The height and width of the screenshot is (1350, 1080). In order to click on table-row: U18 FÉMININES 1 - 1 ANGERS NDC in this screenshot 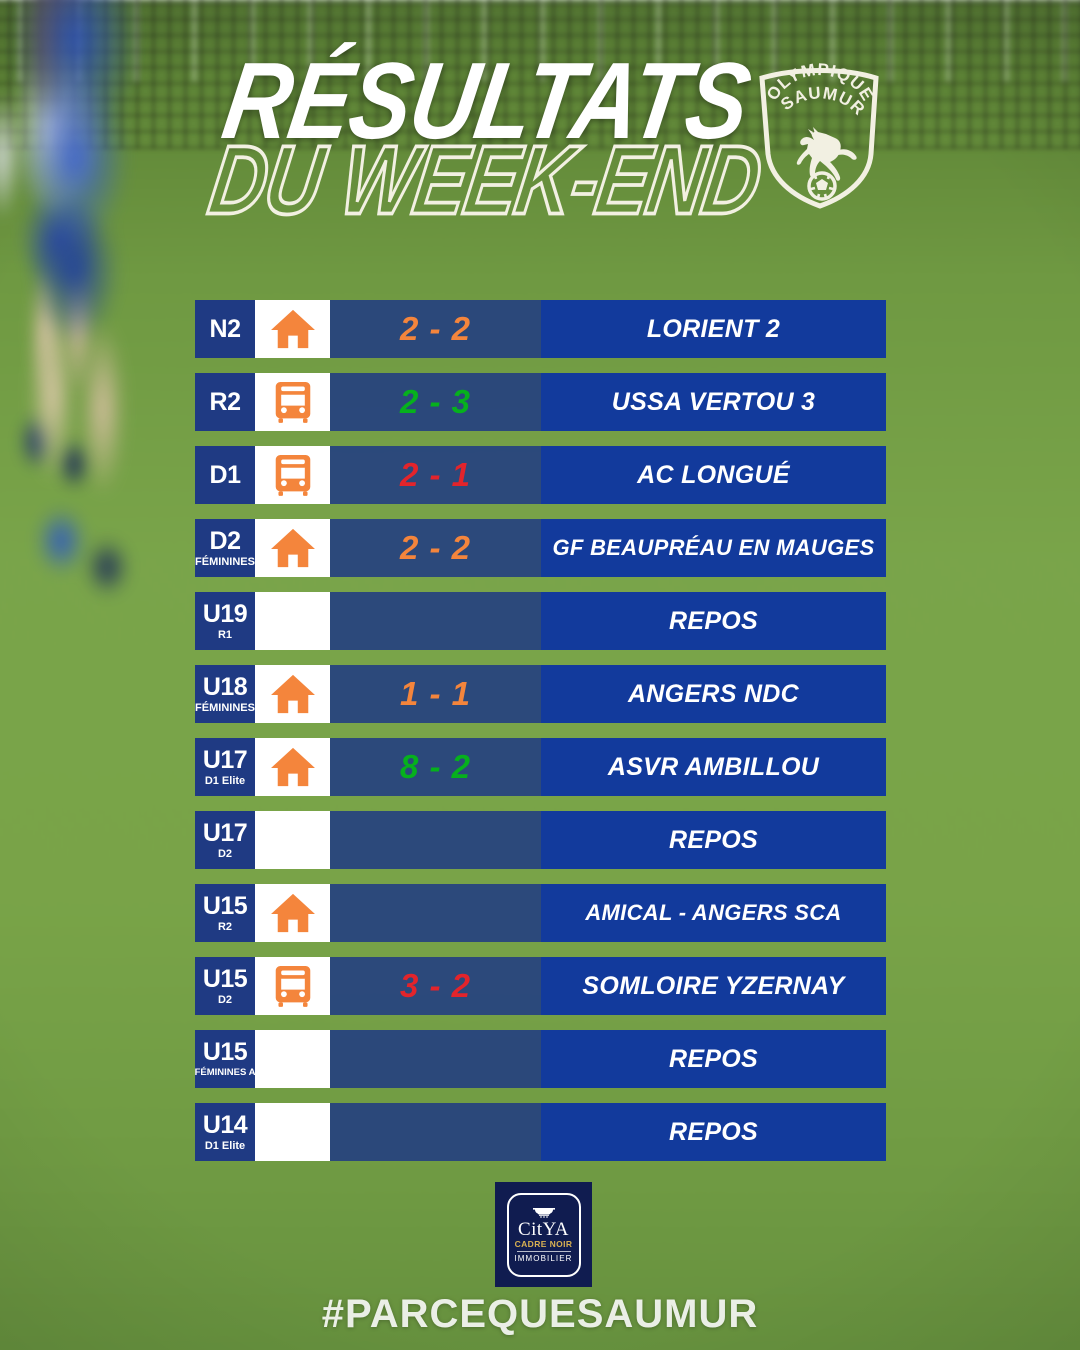, I will do `click(540, 694)`.